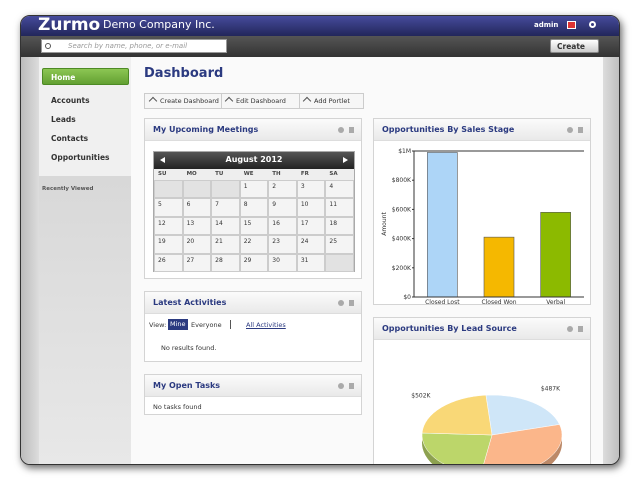 The height and width of the screenshot is (480, 640). Describe the element at coordinates (551, 389) in the screenshot. I see `slice-label: $487K` at that location.